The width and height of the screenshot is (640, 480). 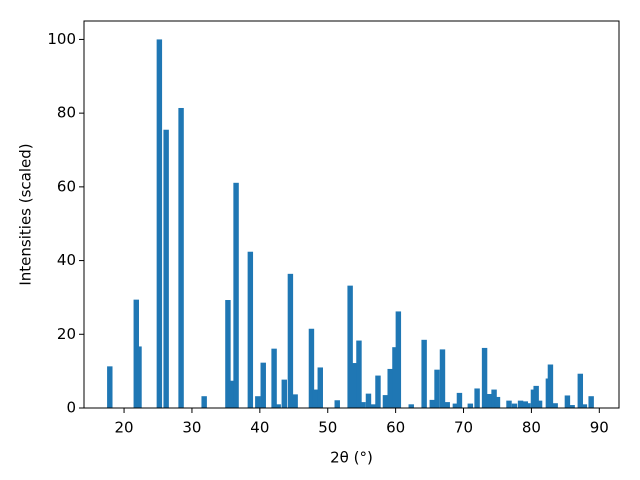 What do you see at coordinates (66, 186) in the screenshot?
I see `y-tick-label: 60` at bounding box center [66, 186].